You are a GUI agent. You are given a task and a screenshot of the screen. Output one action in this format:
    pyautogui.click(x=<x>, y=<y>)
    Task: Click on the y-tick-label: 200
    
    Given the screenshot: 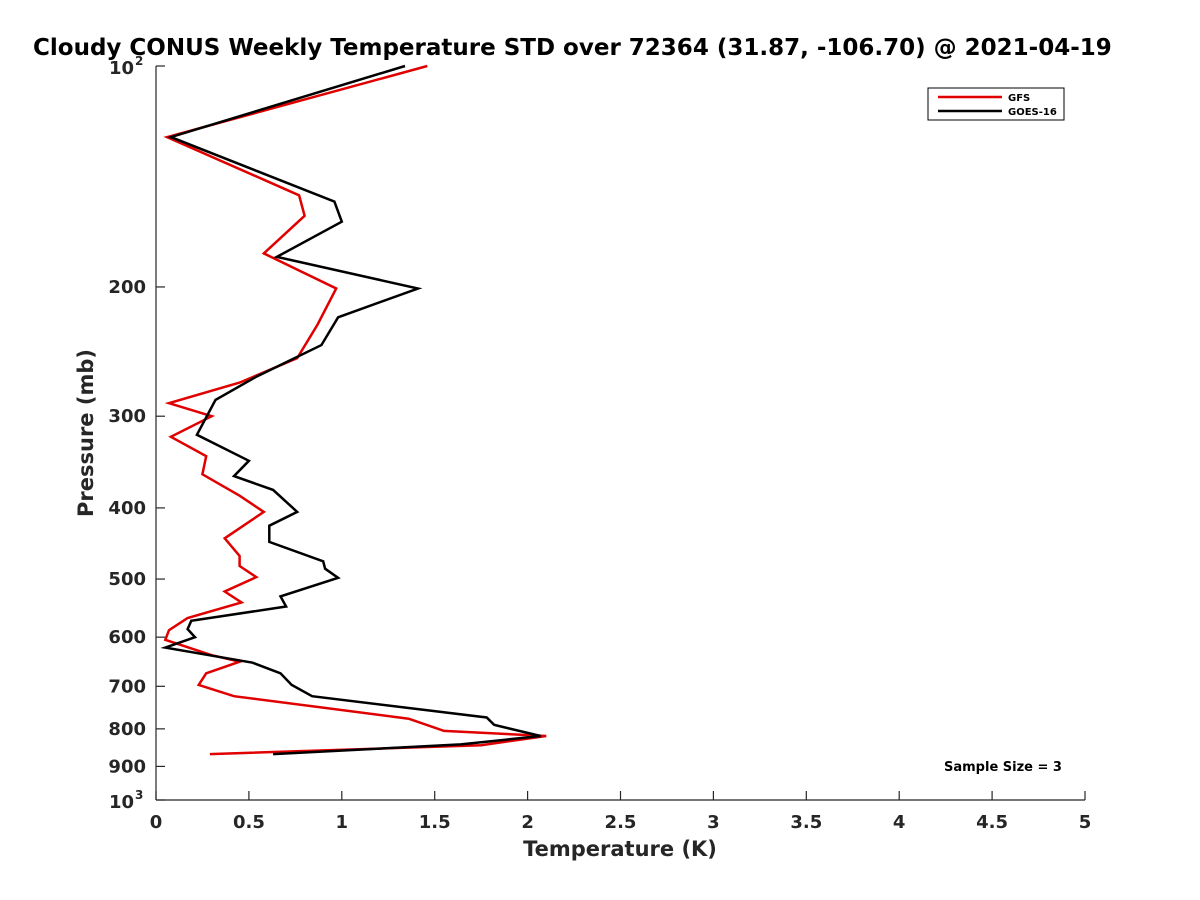 What is the action you would take?
    pyautogui.click(x=127, y=287)
    